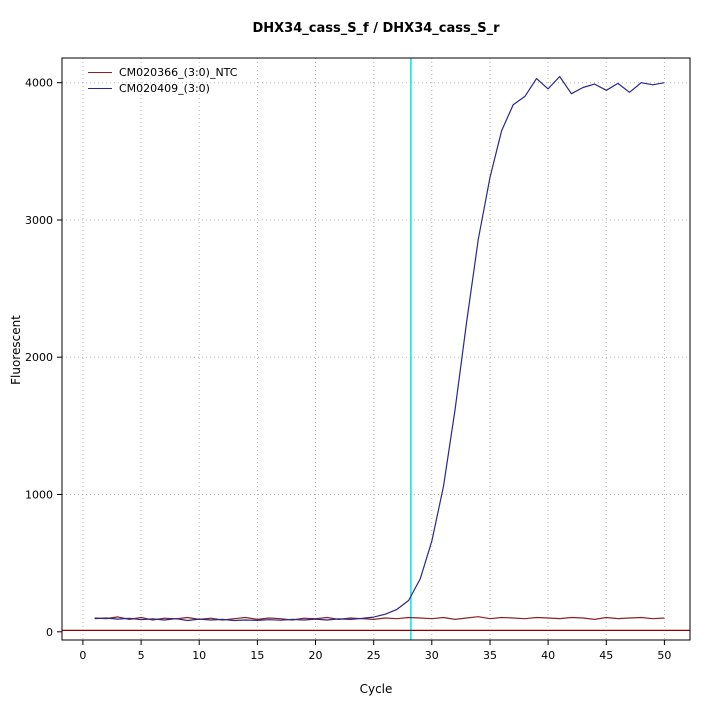 The image size is (720, 720). I want to click on legend-label-ntc: CM020366_(3:0)_NTC, so click(178, 72).